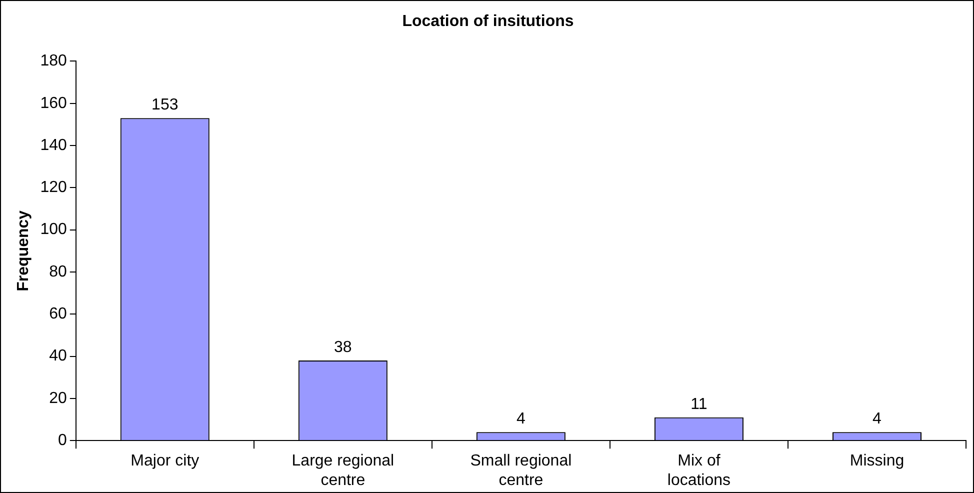 This screenshot has height=493, width=974. Describe the element at coordinates (343, 347) in the screenshot. I see `data-label: 38` at that location.